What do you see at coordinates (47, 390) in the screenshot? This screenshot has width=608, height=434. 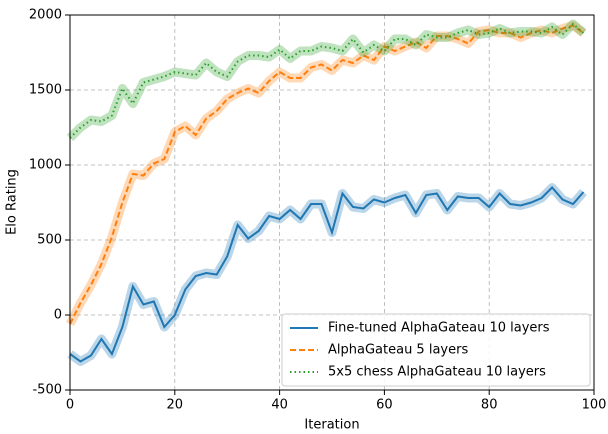 I see `y-tick-label: -500` at bounding box center [47, 390].